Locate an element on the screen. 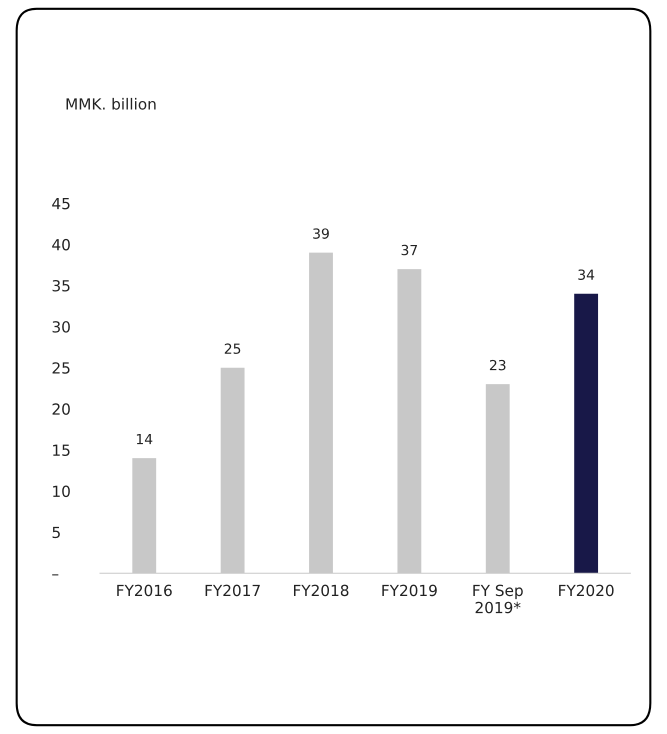 This screenshot has width=667, height=734. data-label: 34 is located at coordinates (586, 274).